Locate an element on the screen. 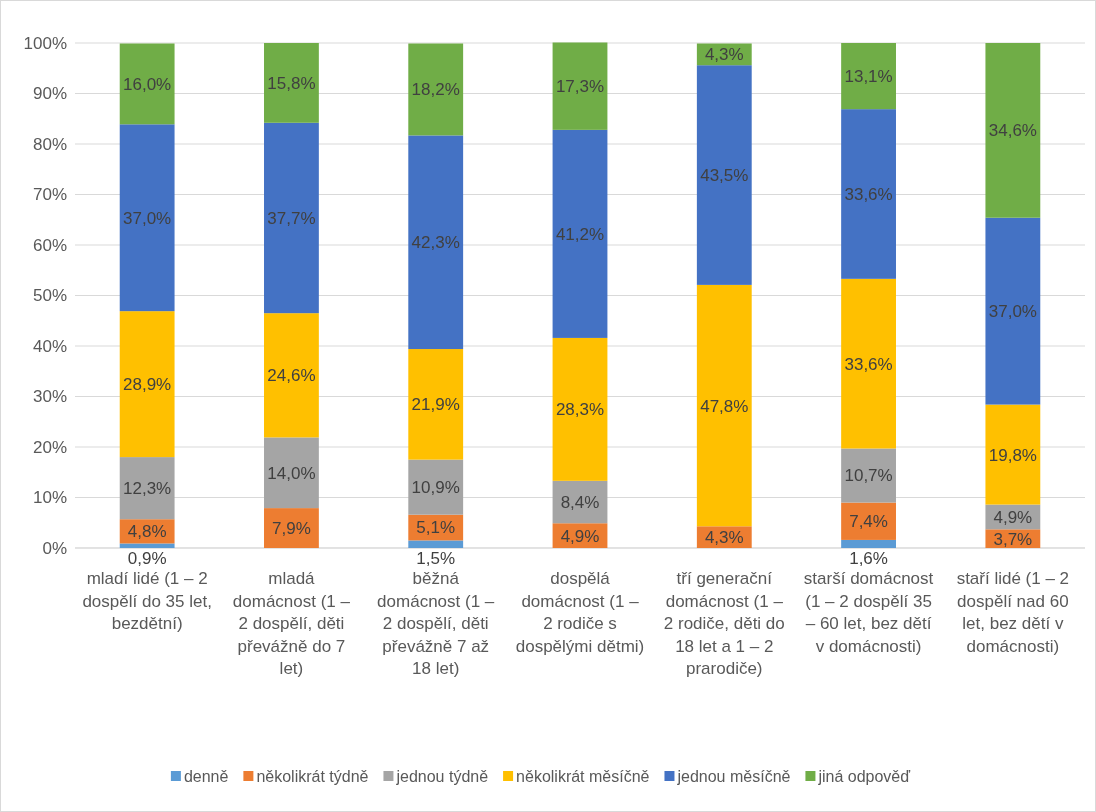 The height and width of the screenshot is (812, 1096). data-label: 43,5% is located at coordinates (724, 176).